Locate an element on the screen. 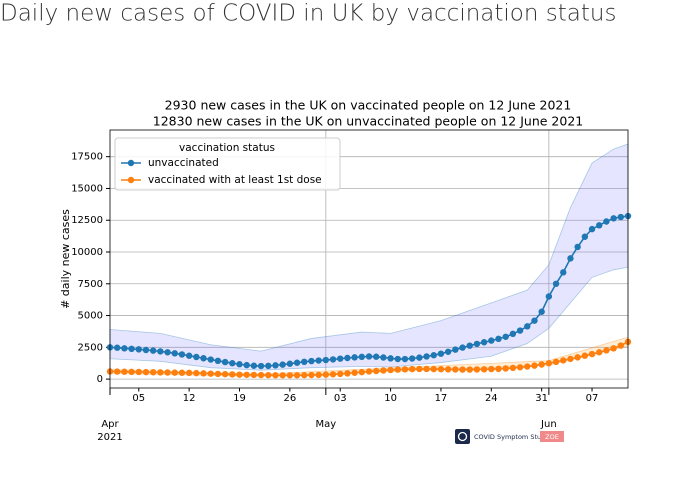 This screenshot has width=680, height=477. x-tick-label: 26 is located at coordinates (289, 398).